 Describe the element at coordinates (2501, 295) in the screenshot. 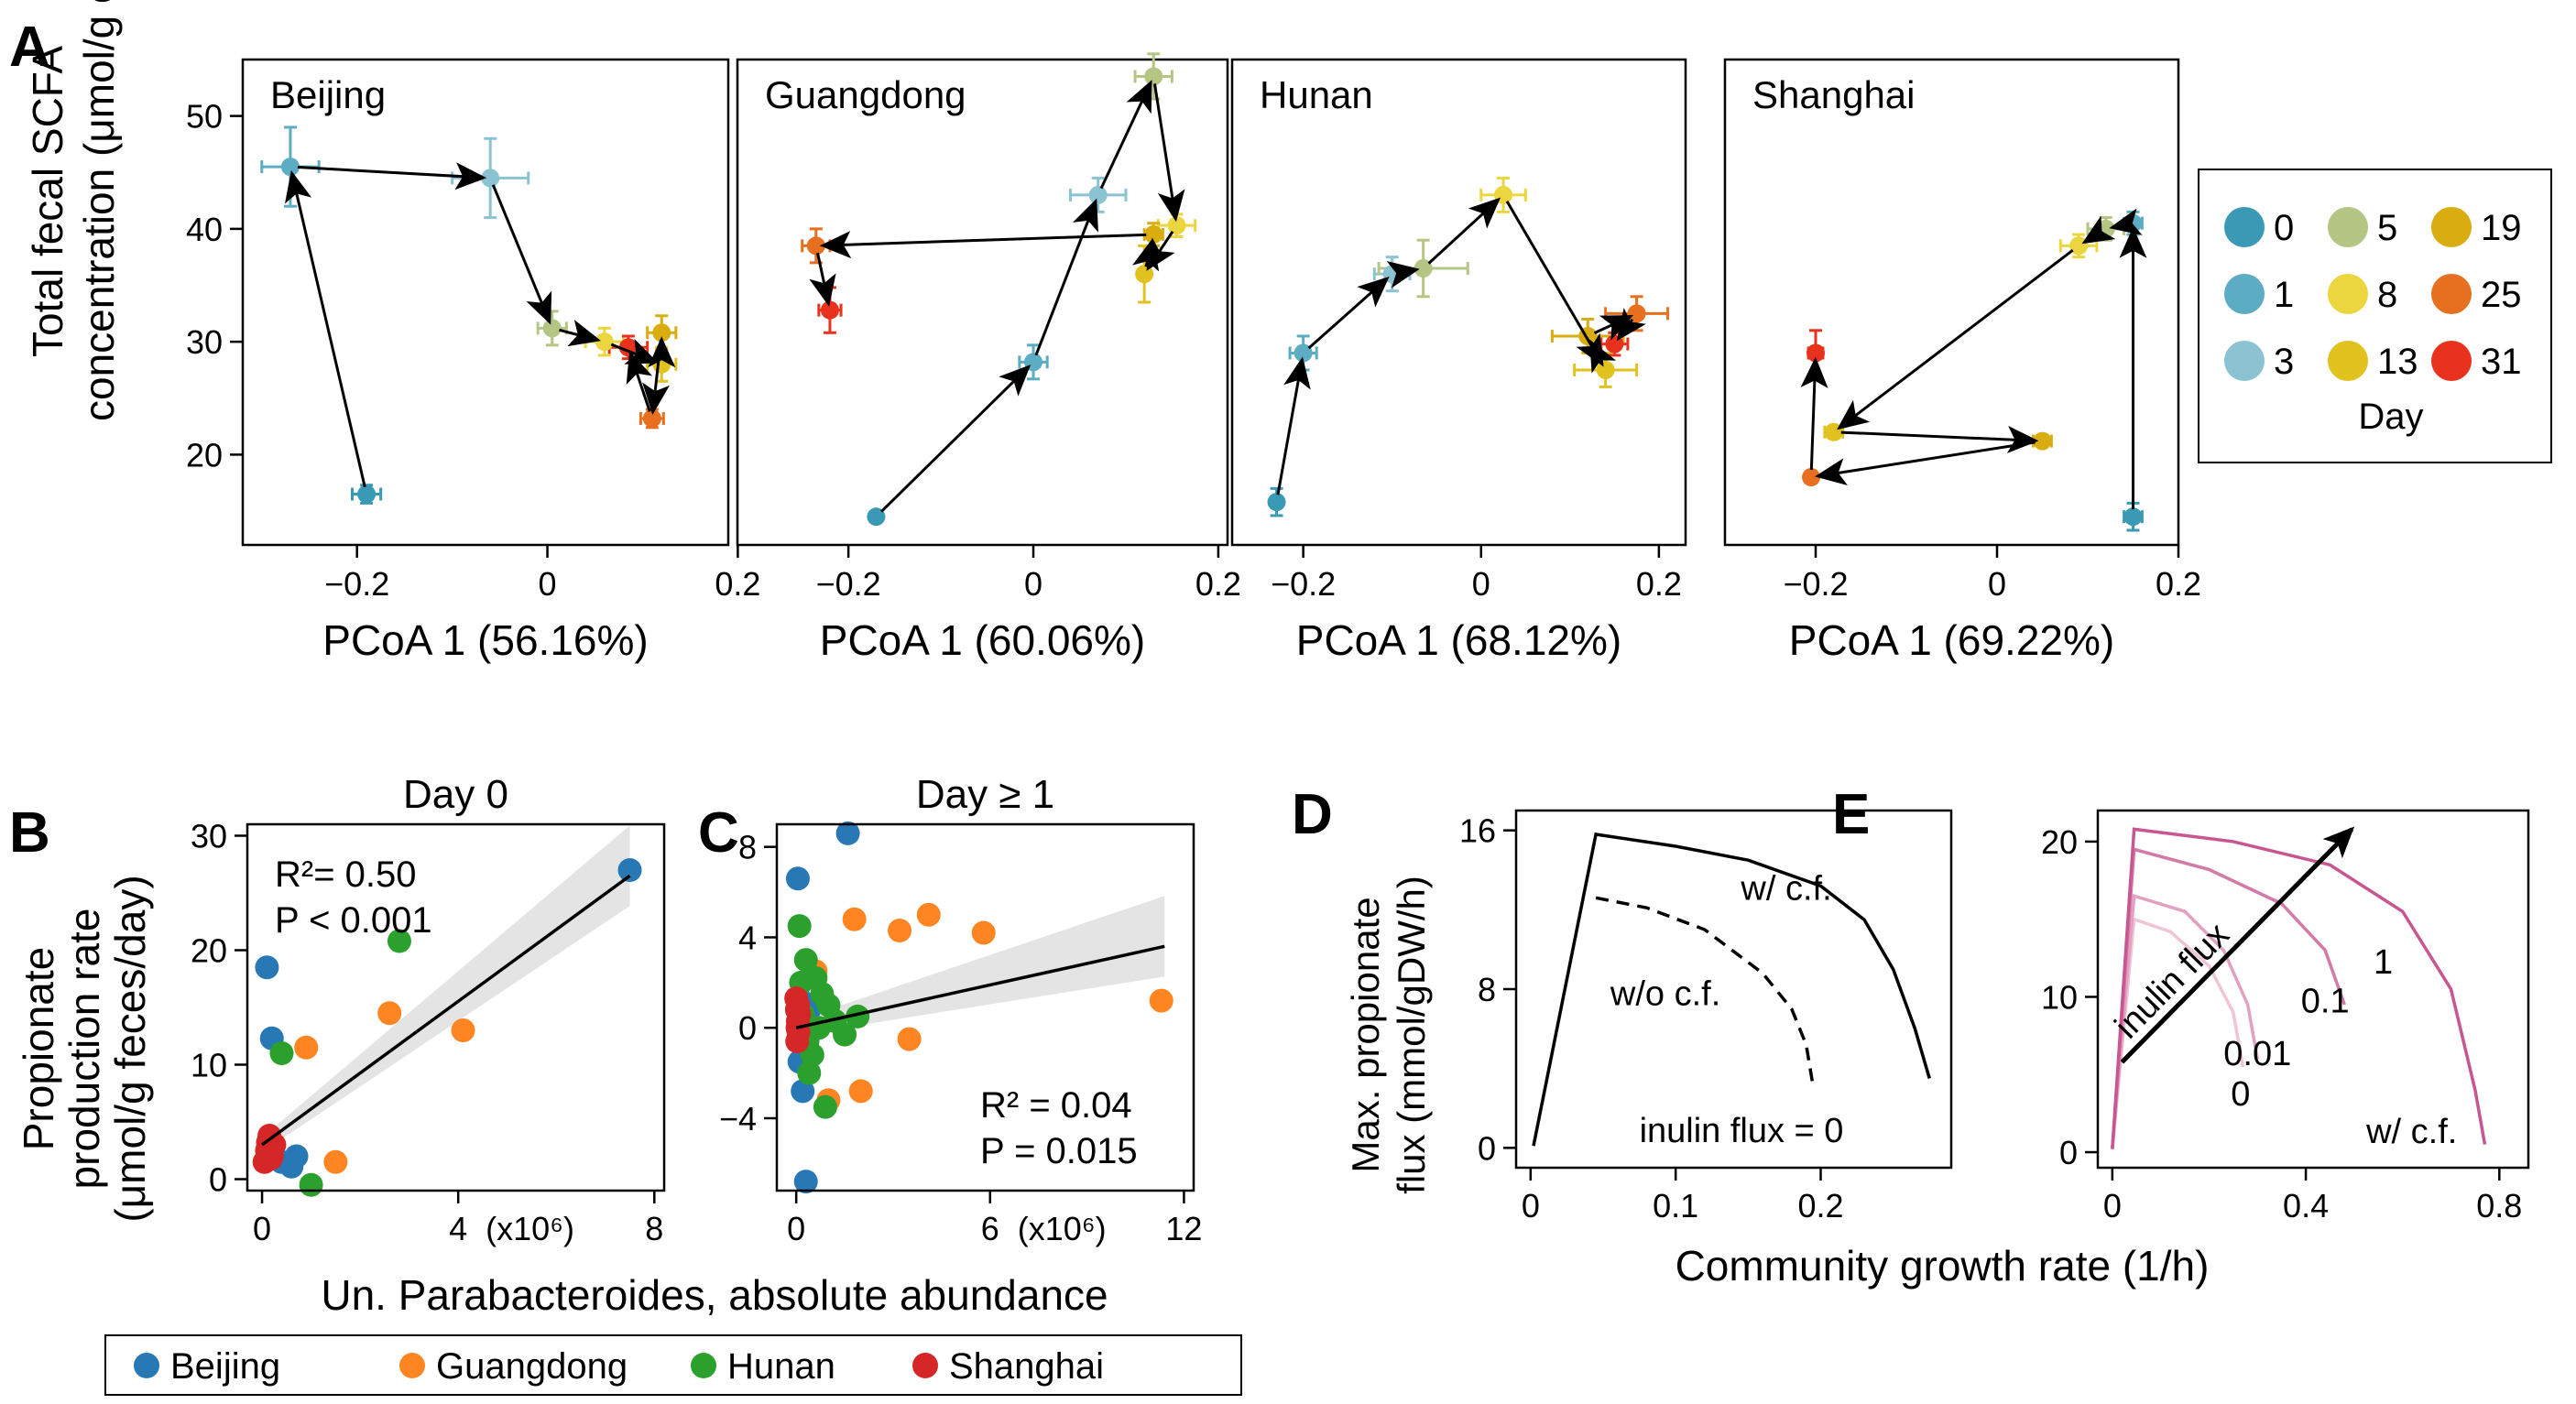

I see `legend-day-label: 25` at that location.